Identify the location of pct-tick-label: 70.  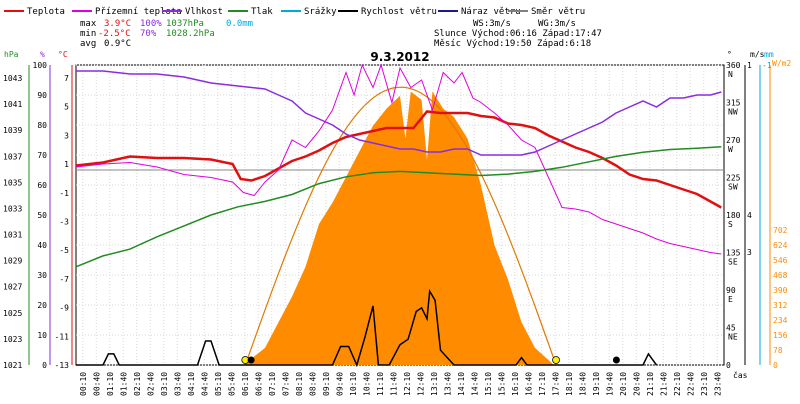
(42, 155).